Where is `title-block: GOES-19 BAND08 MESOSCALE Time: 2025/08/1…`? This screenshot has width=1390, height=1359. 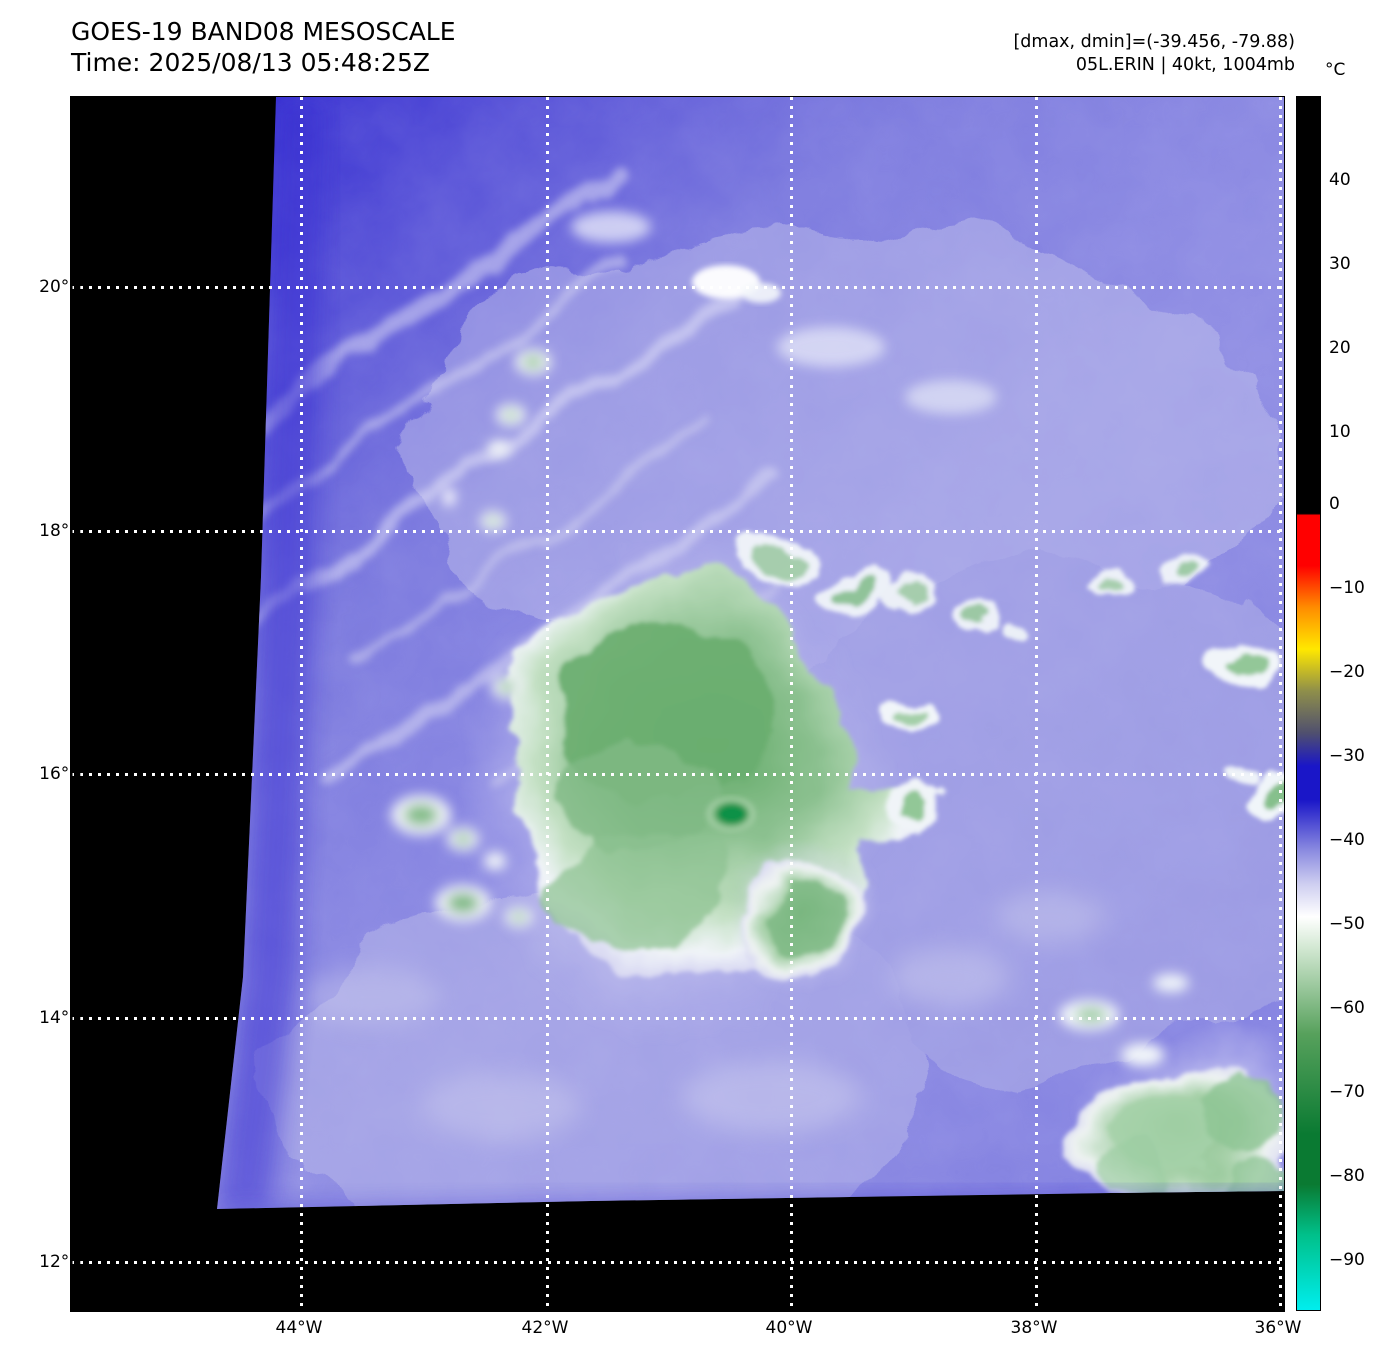 title-block: GOES-19 BAND08 MESOSCALE Time: 2025/08/1… is located at coordinates (263, 47).